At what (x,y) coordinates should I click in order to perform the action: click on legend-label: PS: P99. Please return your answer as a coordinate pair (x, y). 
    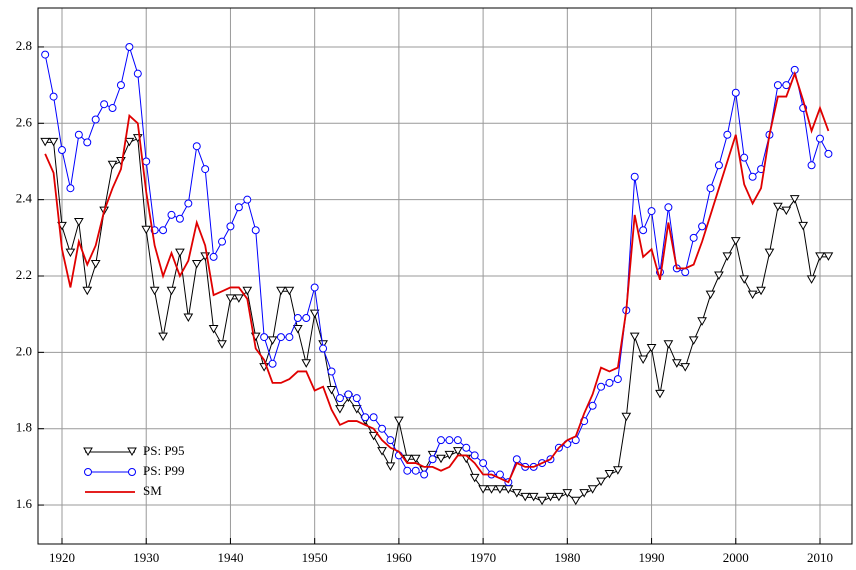
    Looking at the image, I should click on (164, 470).